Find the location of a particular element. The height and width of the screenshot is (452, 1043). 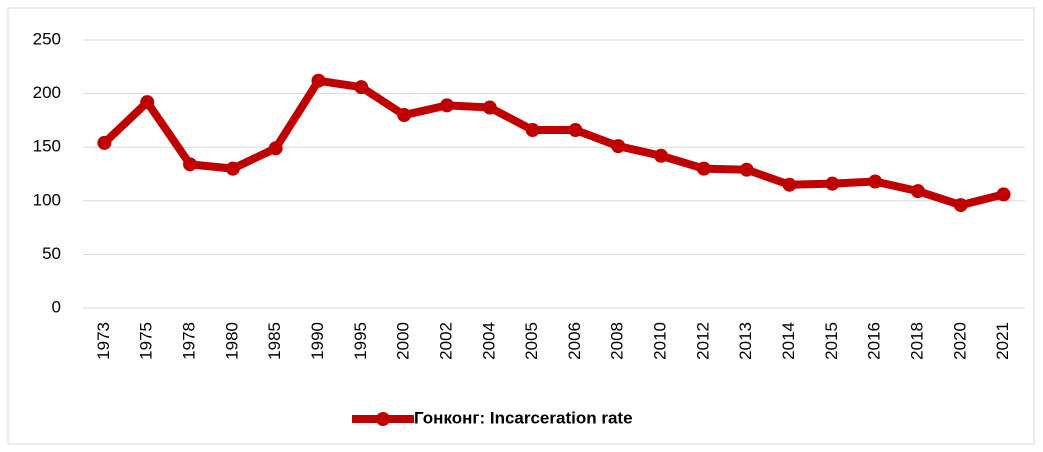

x-tick-label: 2020 is located at coordinates (959, 341).